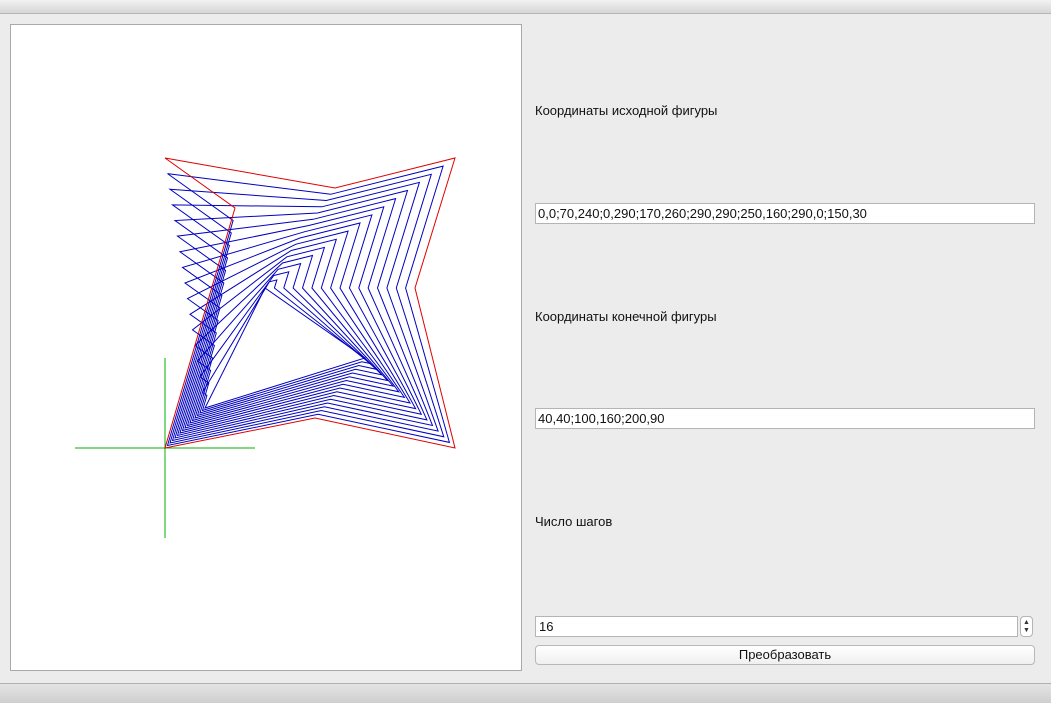 This screenshot has height=703, width=1051. What do you see at coordinates (626, 110) in the screenshot?
I see `source-coords-label: Координаты исходной фигуры` at bounding box center [626, 110].